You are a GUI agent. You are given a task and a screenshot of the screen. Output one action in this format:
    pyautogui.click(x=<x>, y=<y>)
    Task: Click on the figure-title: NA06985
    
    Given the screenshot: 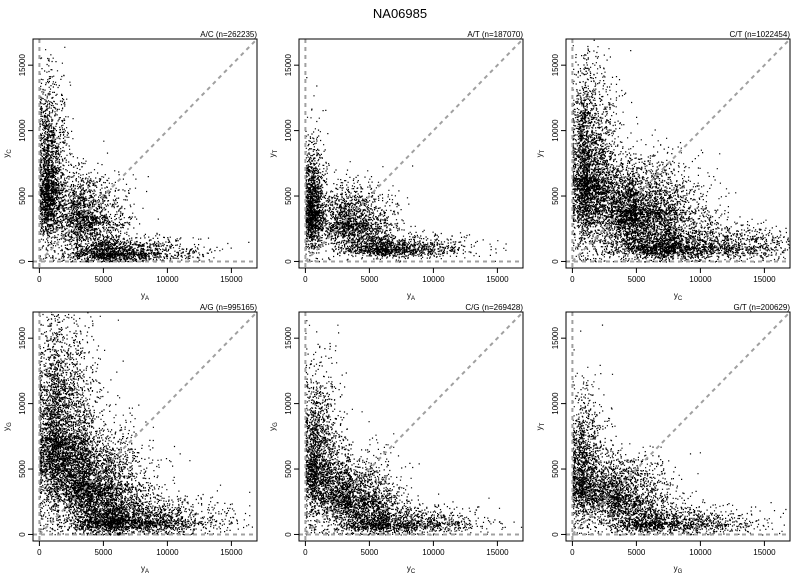 What is the action you would take?
    pyautogui.click(x=400, y=13)
    